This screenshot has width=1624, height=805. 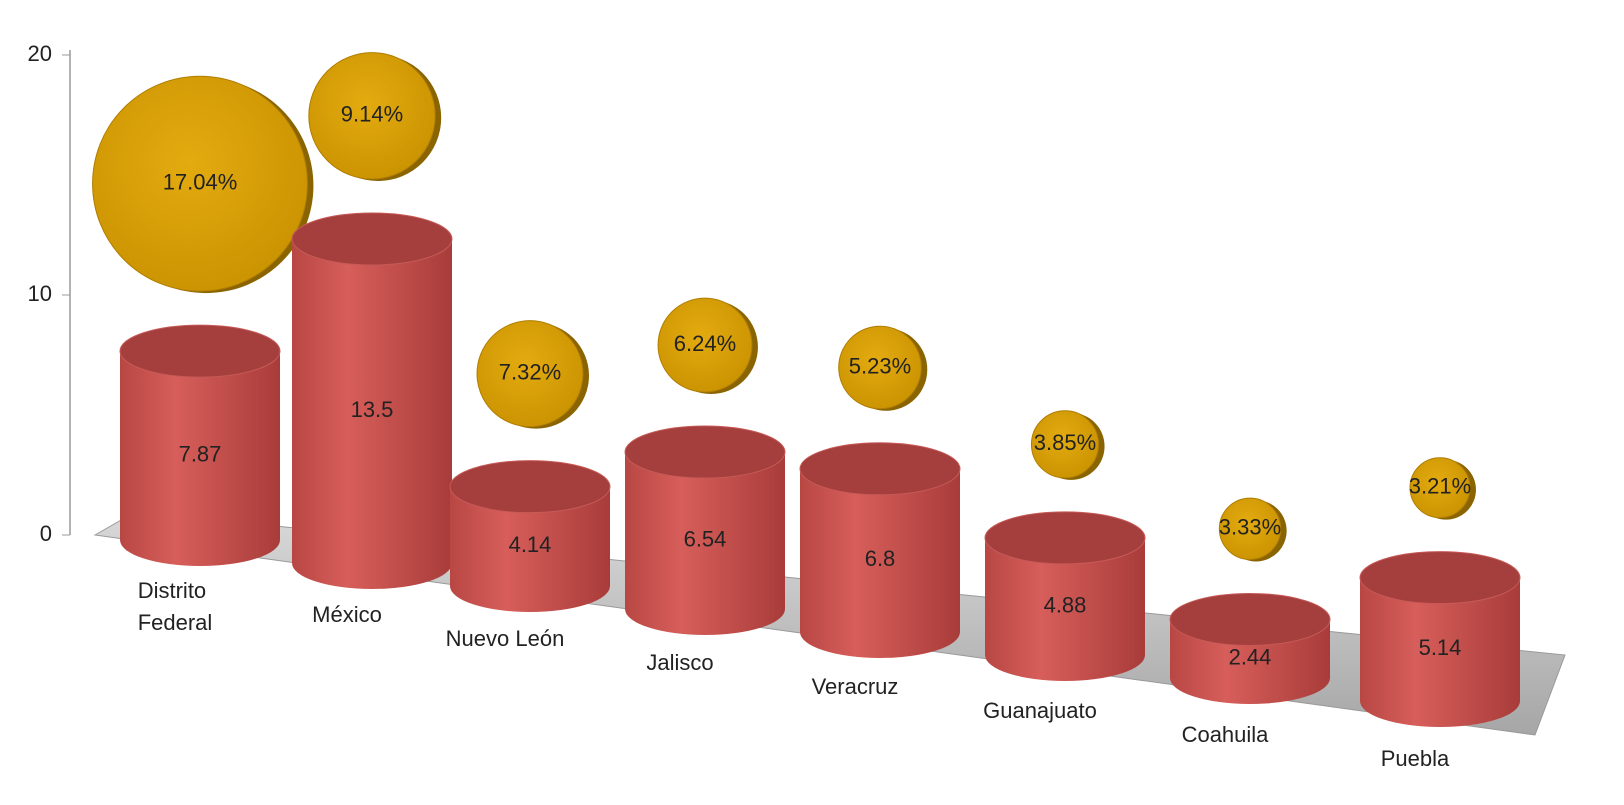 I want to click on bubble-label: 6.24%, so click(x=705, y=343).